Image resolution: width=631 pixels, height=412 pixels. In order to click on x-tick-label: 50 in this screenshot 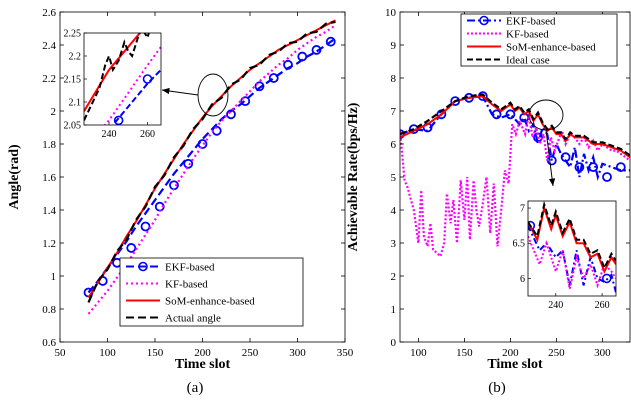, I will do `click(61, 353)`.